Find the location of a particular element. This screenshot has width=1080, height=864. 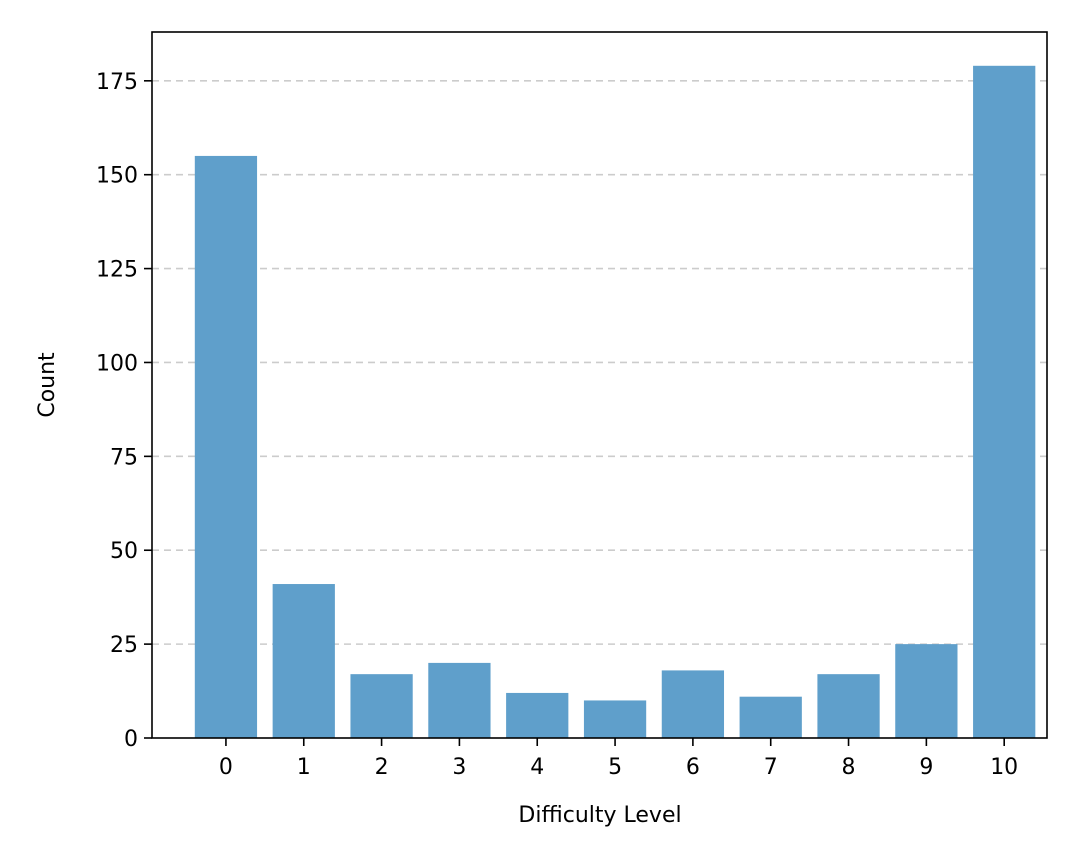

x-tick-label: 8 is located at coordinates (849, 767).